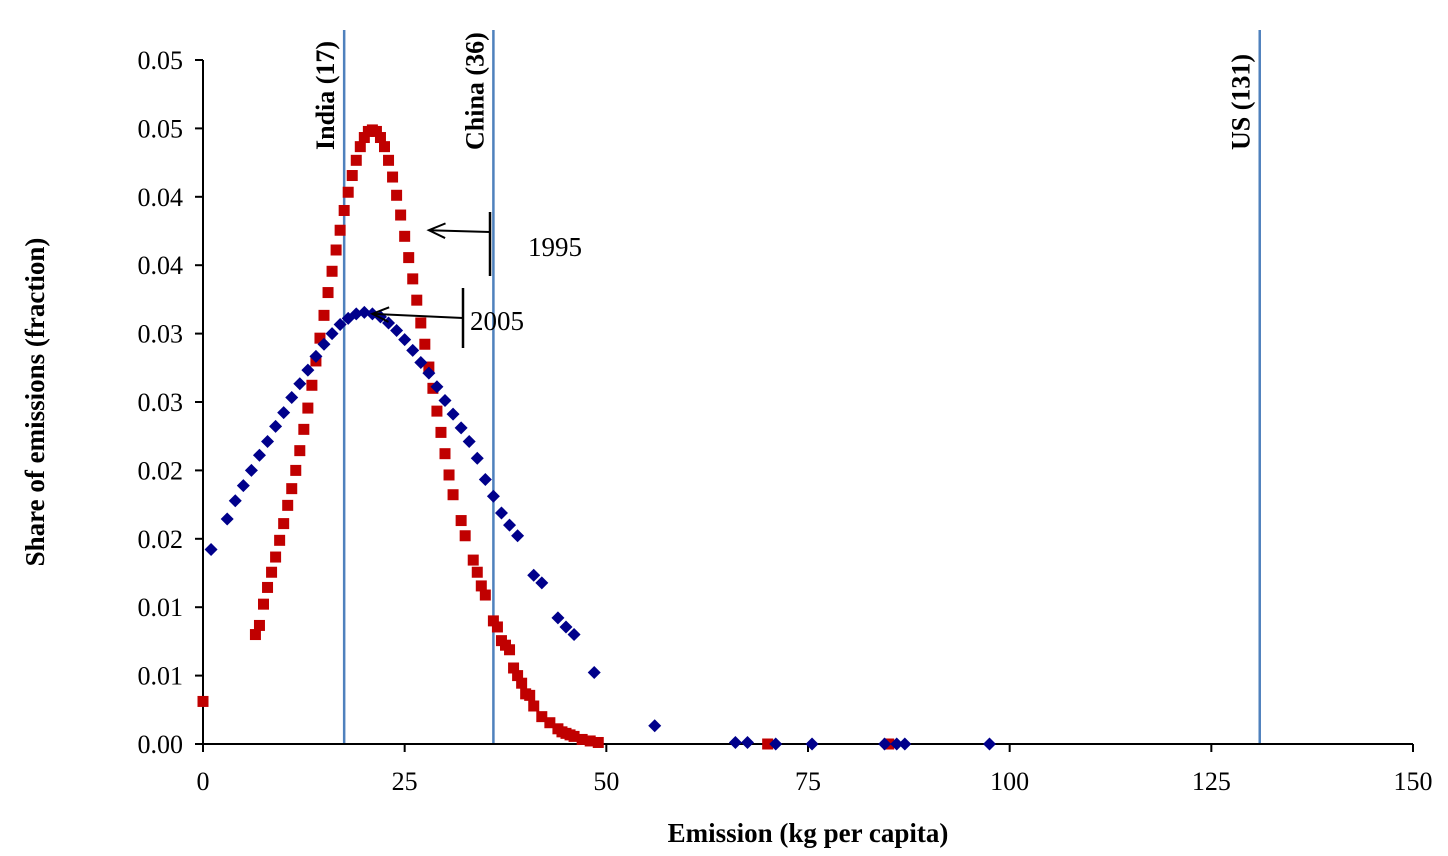  Describe the element at coordinates (203, 781) in the screenshot. I see `x-tick-label: 0` at that location.